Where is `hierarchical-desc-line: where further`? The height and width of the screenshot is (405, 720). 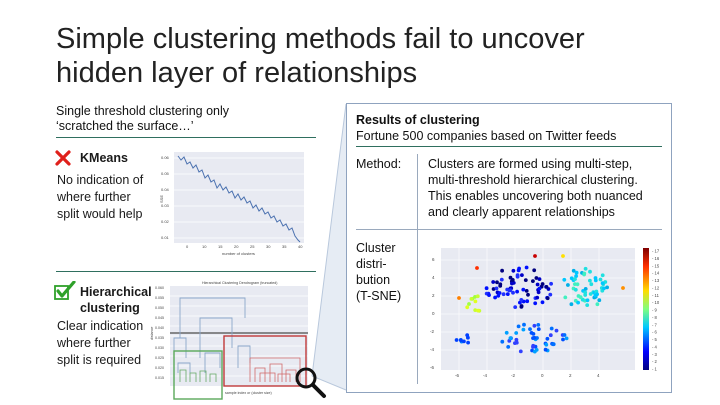
hierarchical-desc-line: where further is located at coordinates (94, 343).